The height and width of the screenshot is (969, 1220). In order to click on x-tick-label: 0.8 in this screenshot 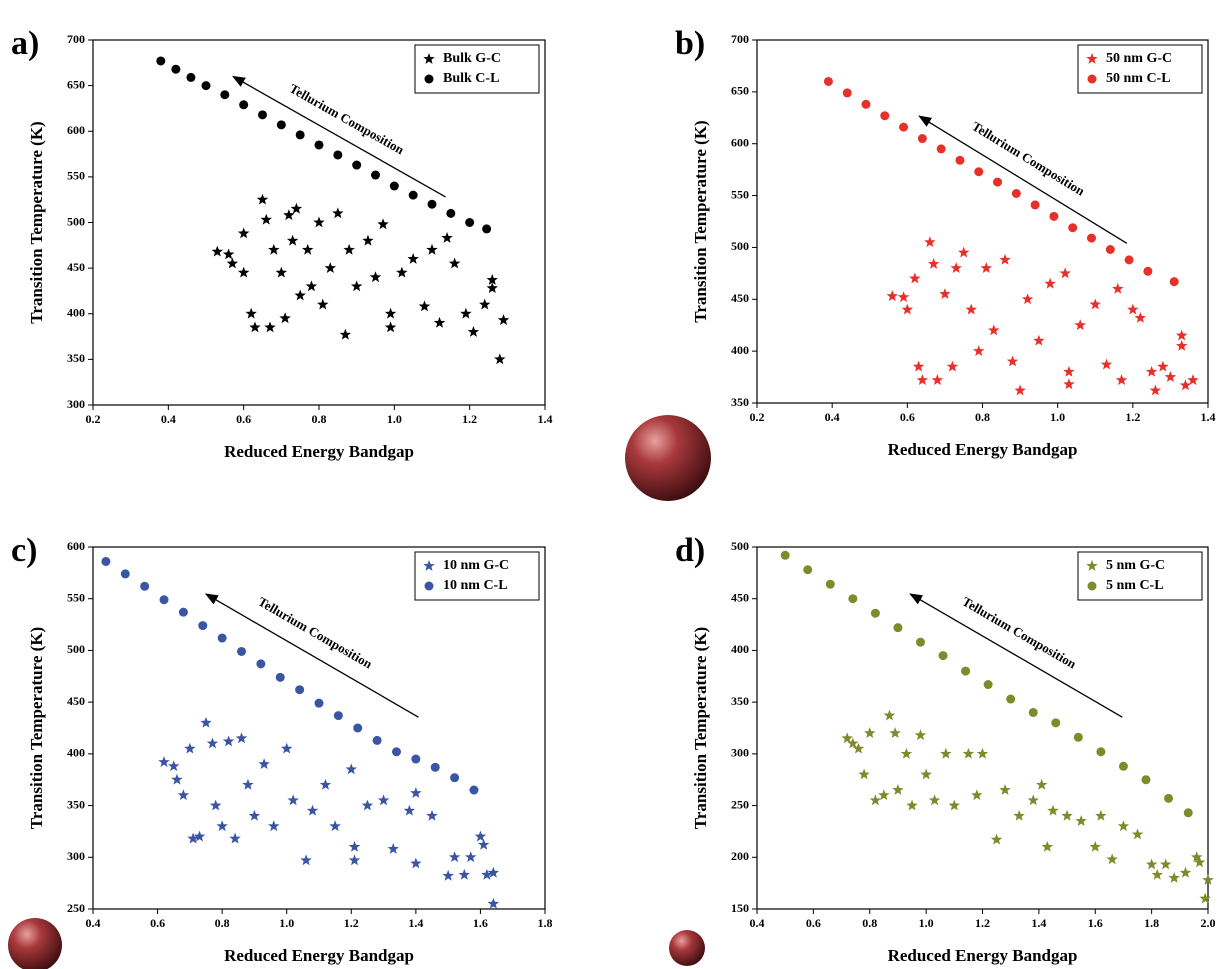, I will do `click(319, 419)`.